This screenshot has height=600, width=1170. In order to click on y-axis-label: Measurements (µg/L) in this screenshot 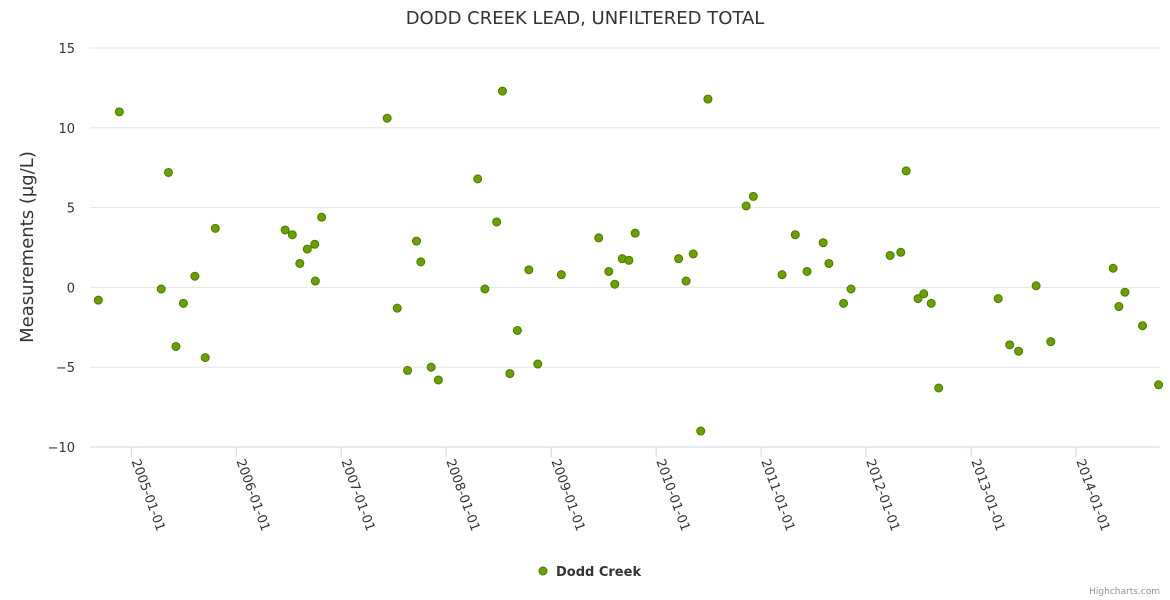, I will do `click(27, 247)`.